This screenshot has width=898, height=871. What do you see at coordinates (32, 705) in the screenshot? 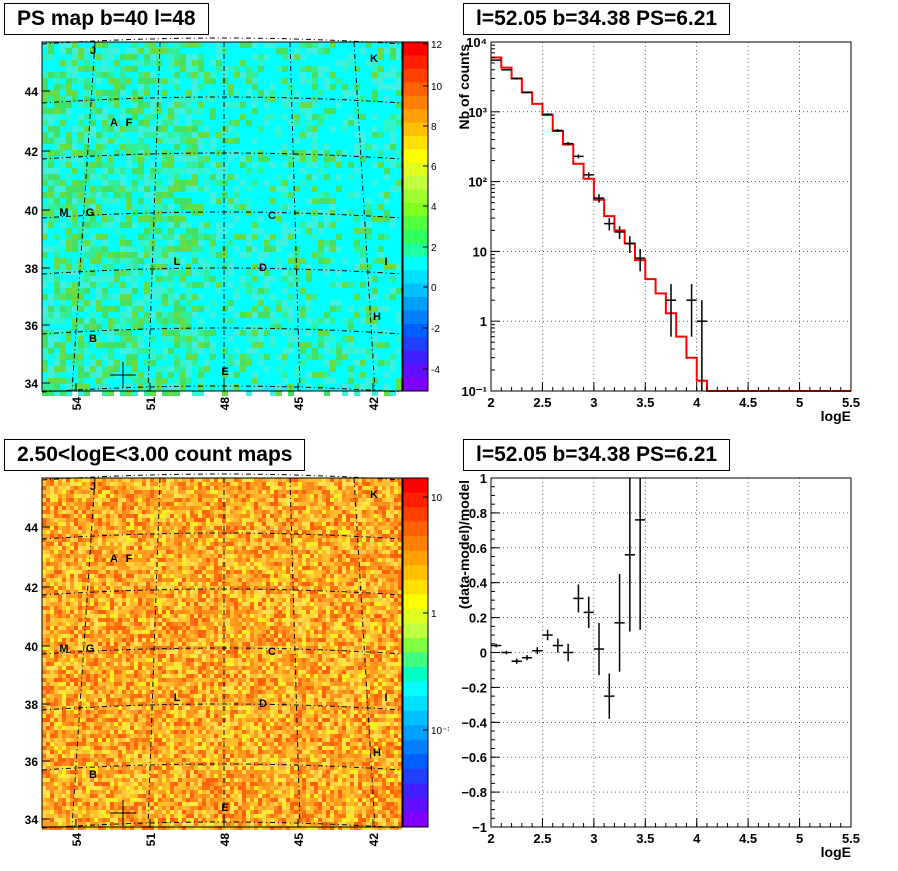
I see `y-tick-label: 38` at bounding box center [32, 705].